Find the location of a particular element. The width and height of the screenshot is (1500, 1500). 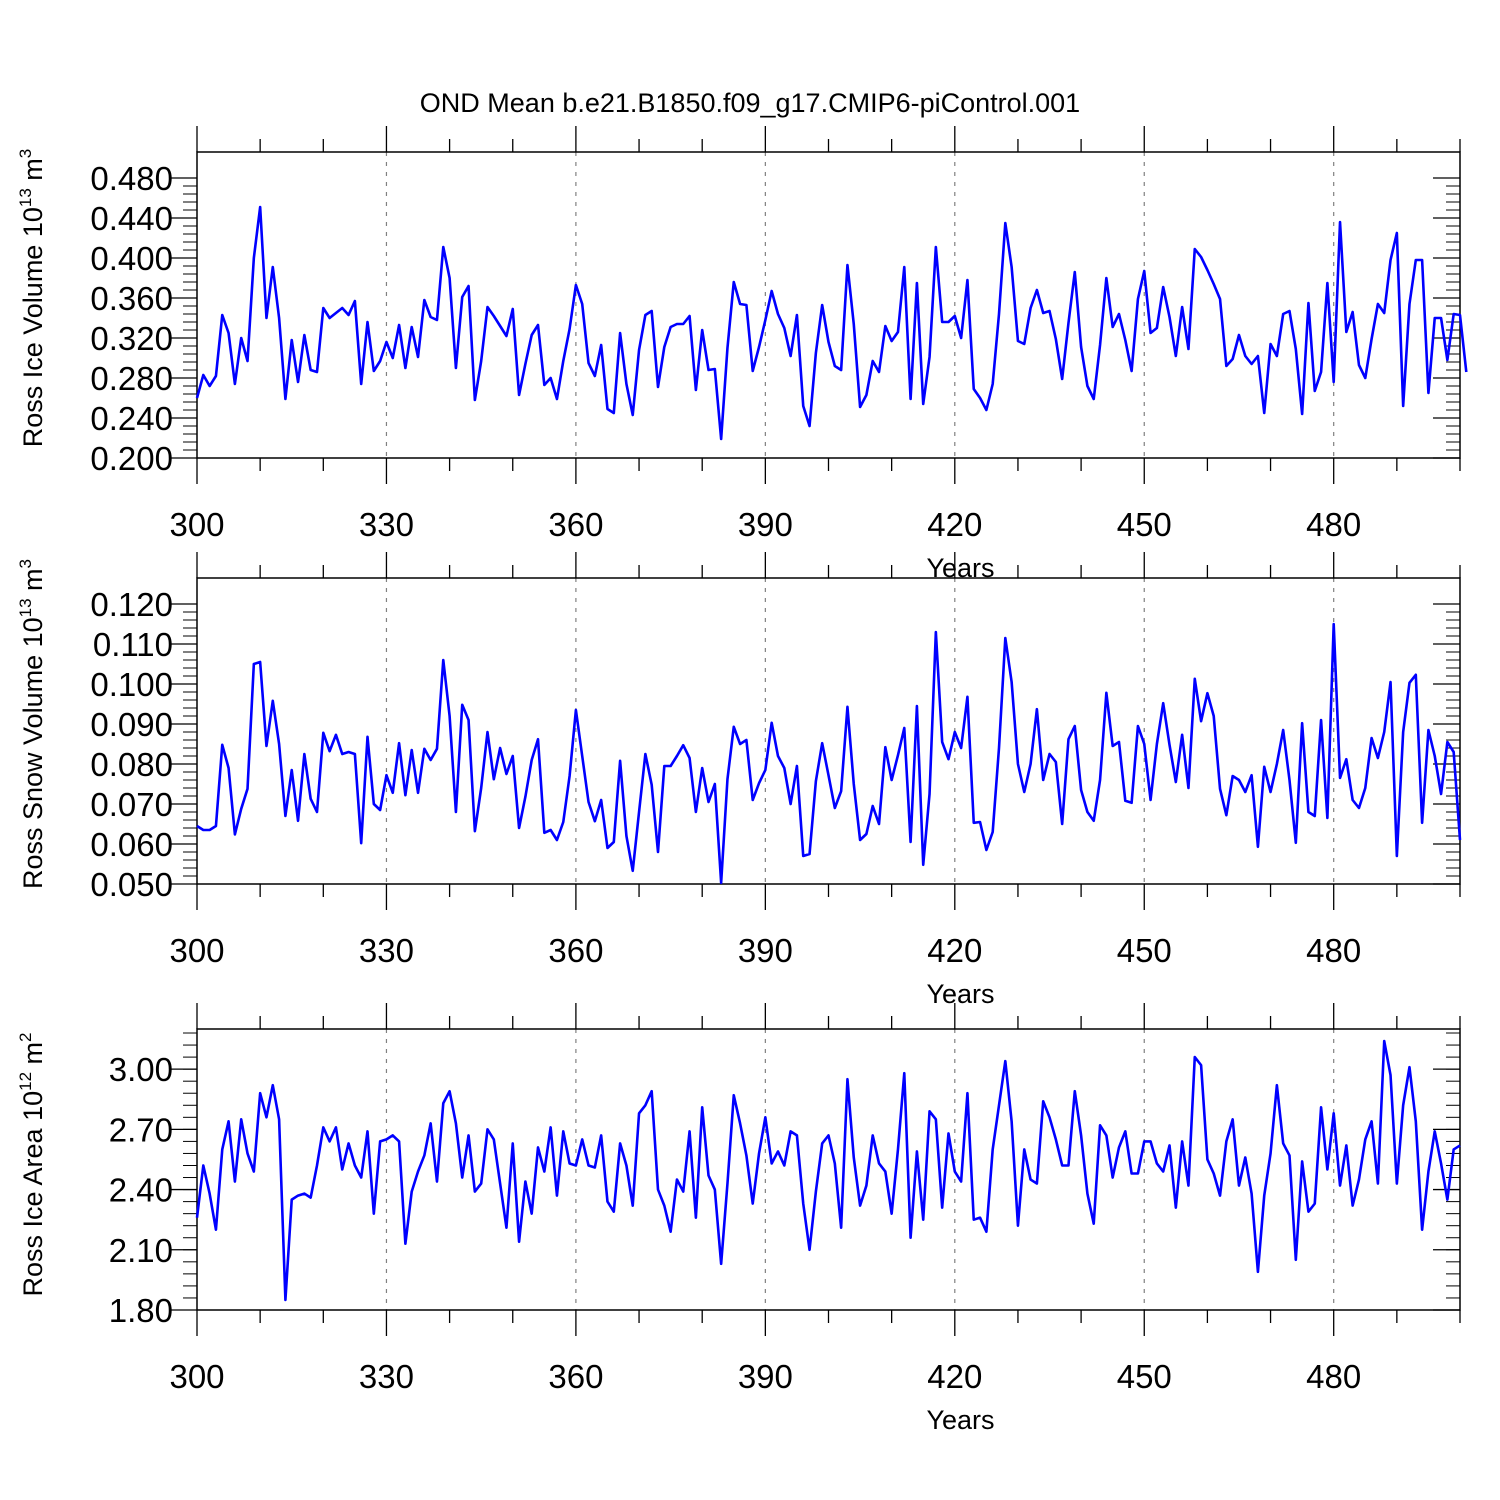

y-tick-label: 0.060 is located at coordinates (131, 844).